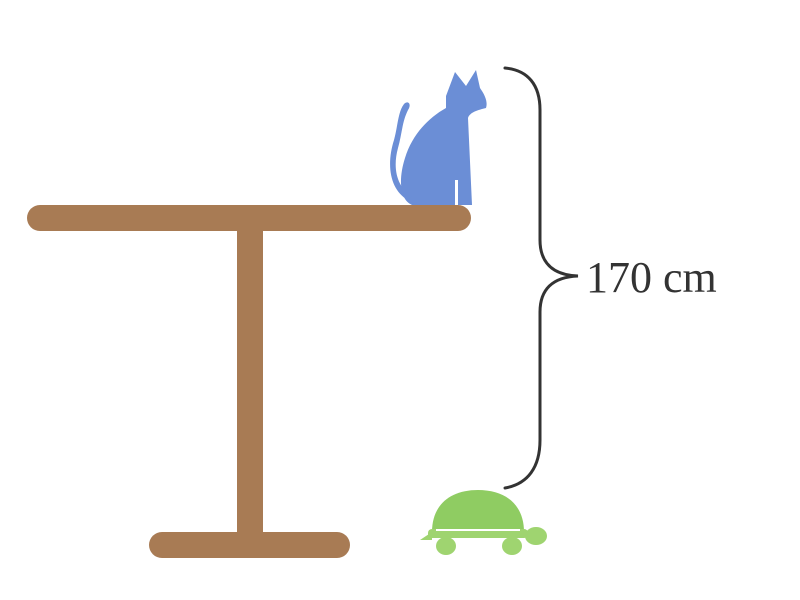 The width and height of the screenshot is (800, 600). Describe the element at coordinates (483, 522) in the screenshot. I see `turtle-icon` at that location.